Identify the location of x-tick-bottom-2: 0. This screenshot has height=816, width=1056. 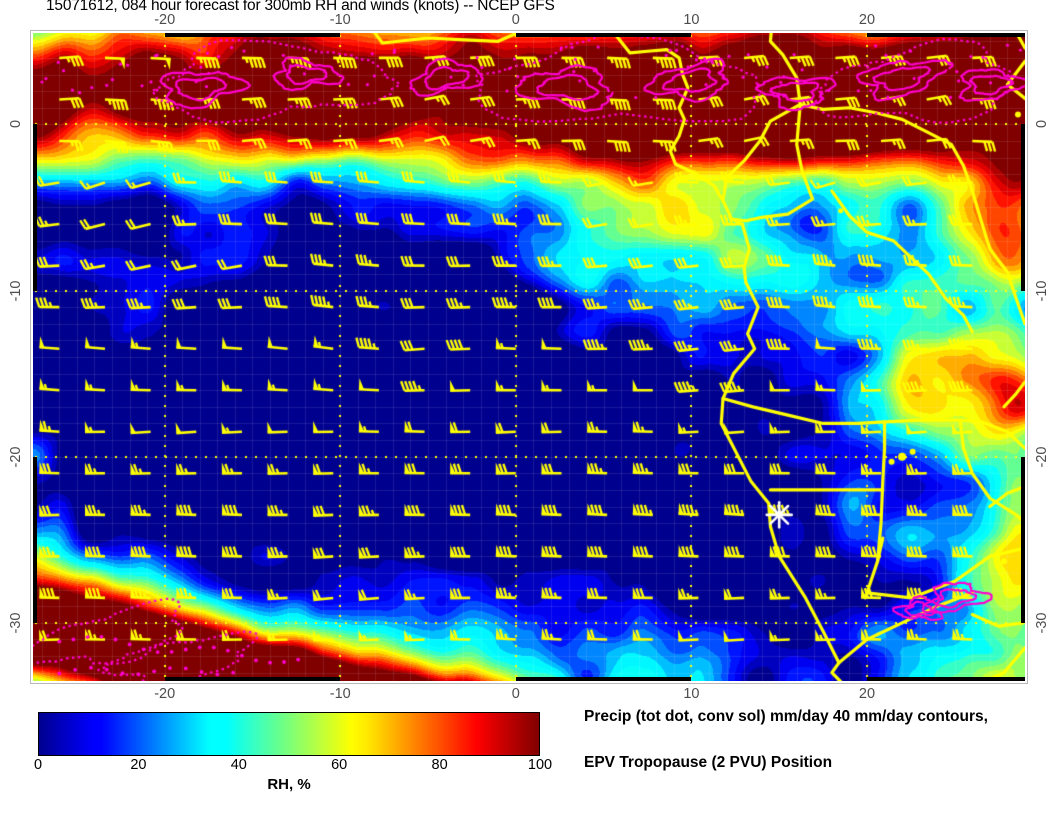
(515, 694).